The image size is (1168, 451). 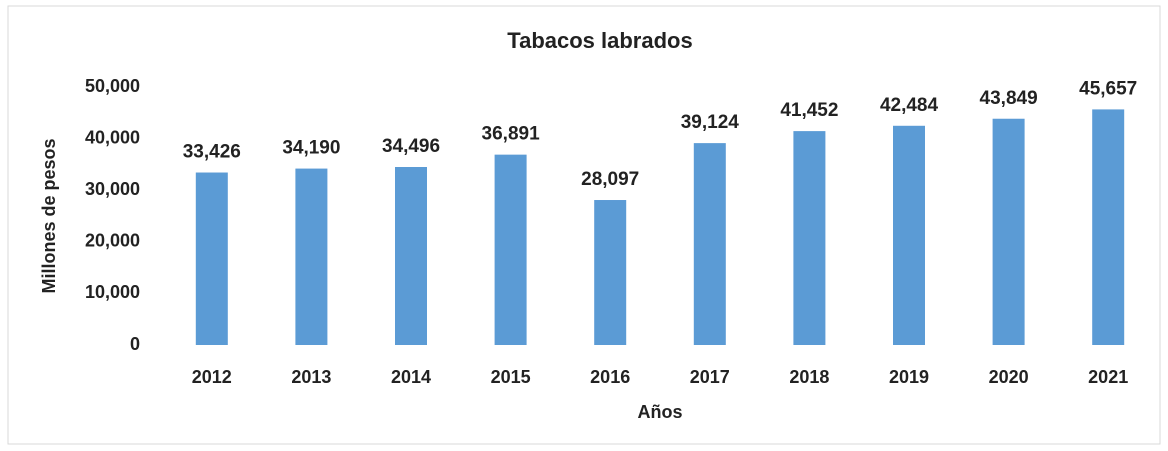 What do you see at coordinates (212, 377) in the screenshot?
I see `x-tick-label: 2012` at bounding box center [212, 377].